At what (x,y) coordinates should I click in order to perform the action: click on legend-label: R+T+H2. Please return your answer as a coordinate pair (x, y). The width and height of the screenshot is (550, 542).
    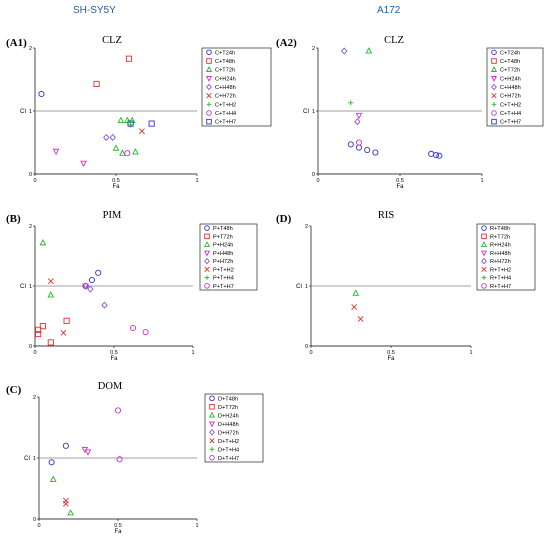
    Looking at the image, I should click on (500, 270).